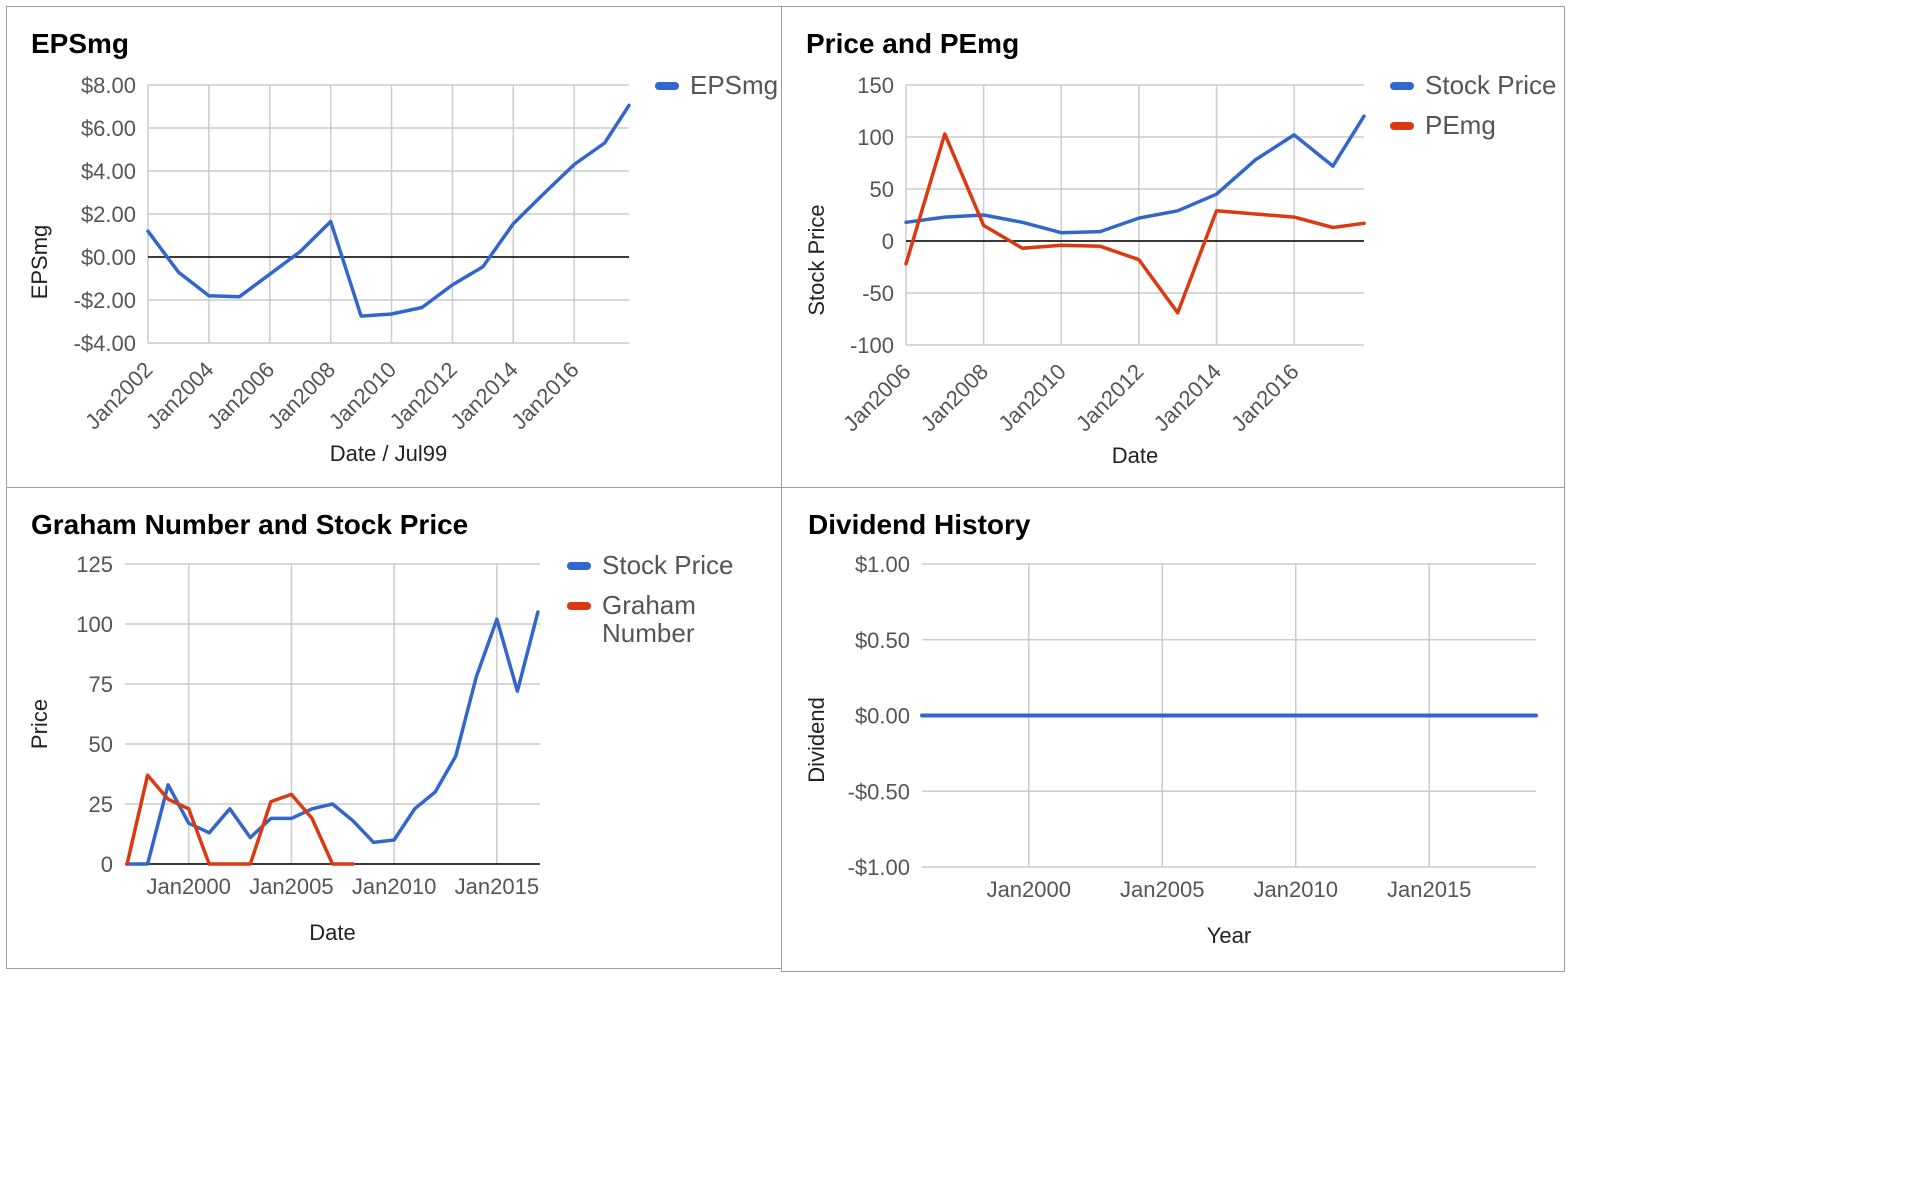 The height and width of the screenshot is (1190, 1905). What do you see at coordinates (872, 345) in the screenshot?
I see `y-tick-label: -100` at bounding box center [872, 345].